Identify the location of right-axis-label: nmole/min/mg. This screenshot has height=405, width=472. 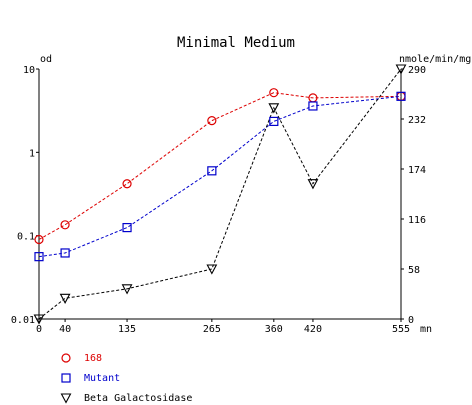
(435, 59).